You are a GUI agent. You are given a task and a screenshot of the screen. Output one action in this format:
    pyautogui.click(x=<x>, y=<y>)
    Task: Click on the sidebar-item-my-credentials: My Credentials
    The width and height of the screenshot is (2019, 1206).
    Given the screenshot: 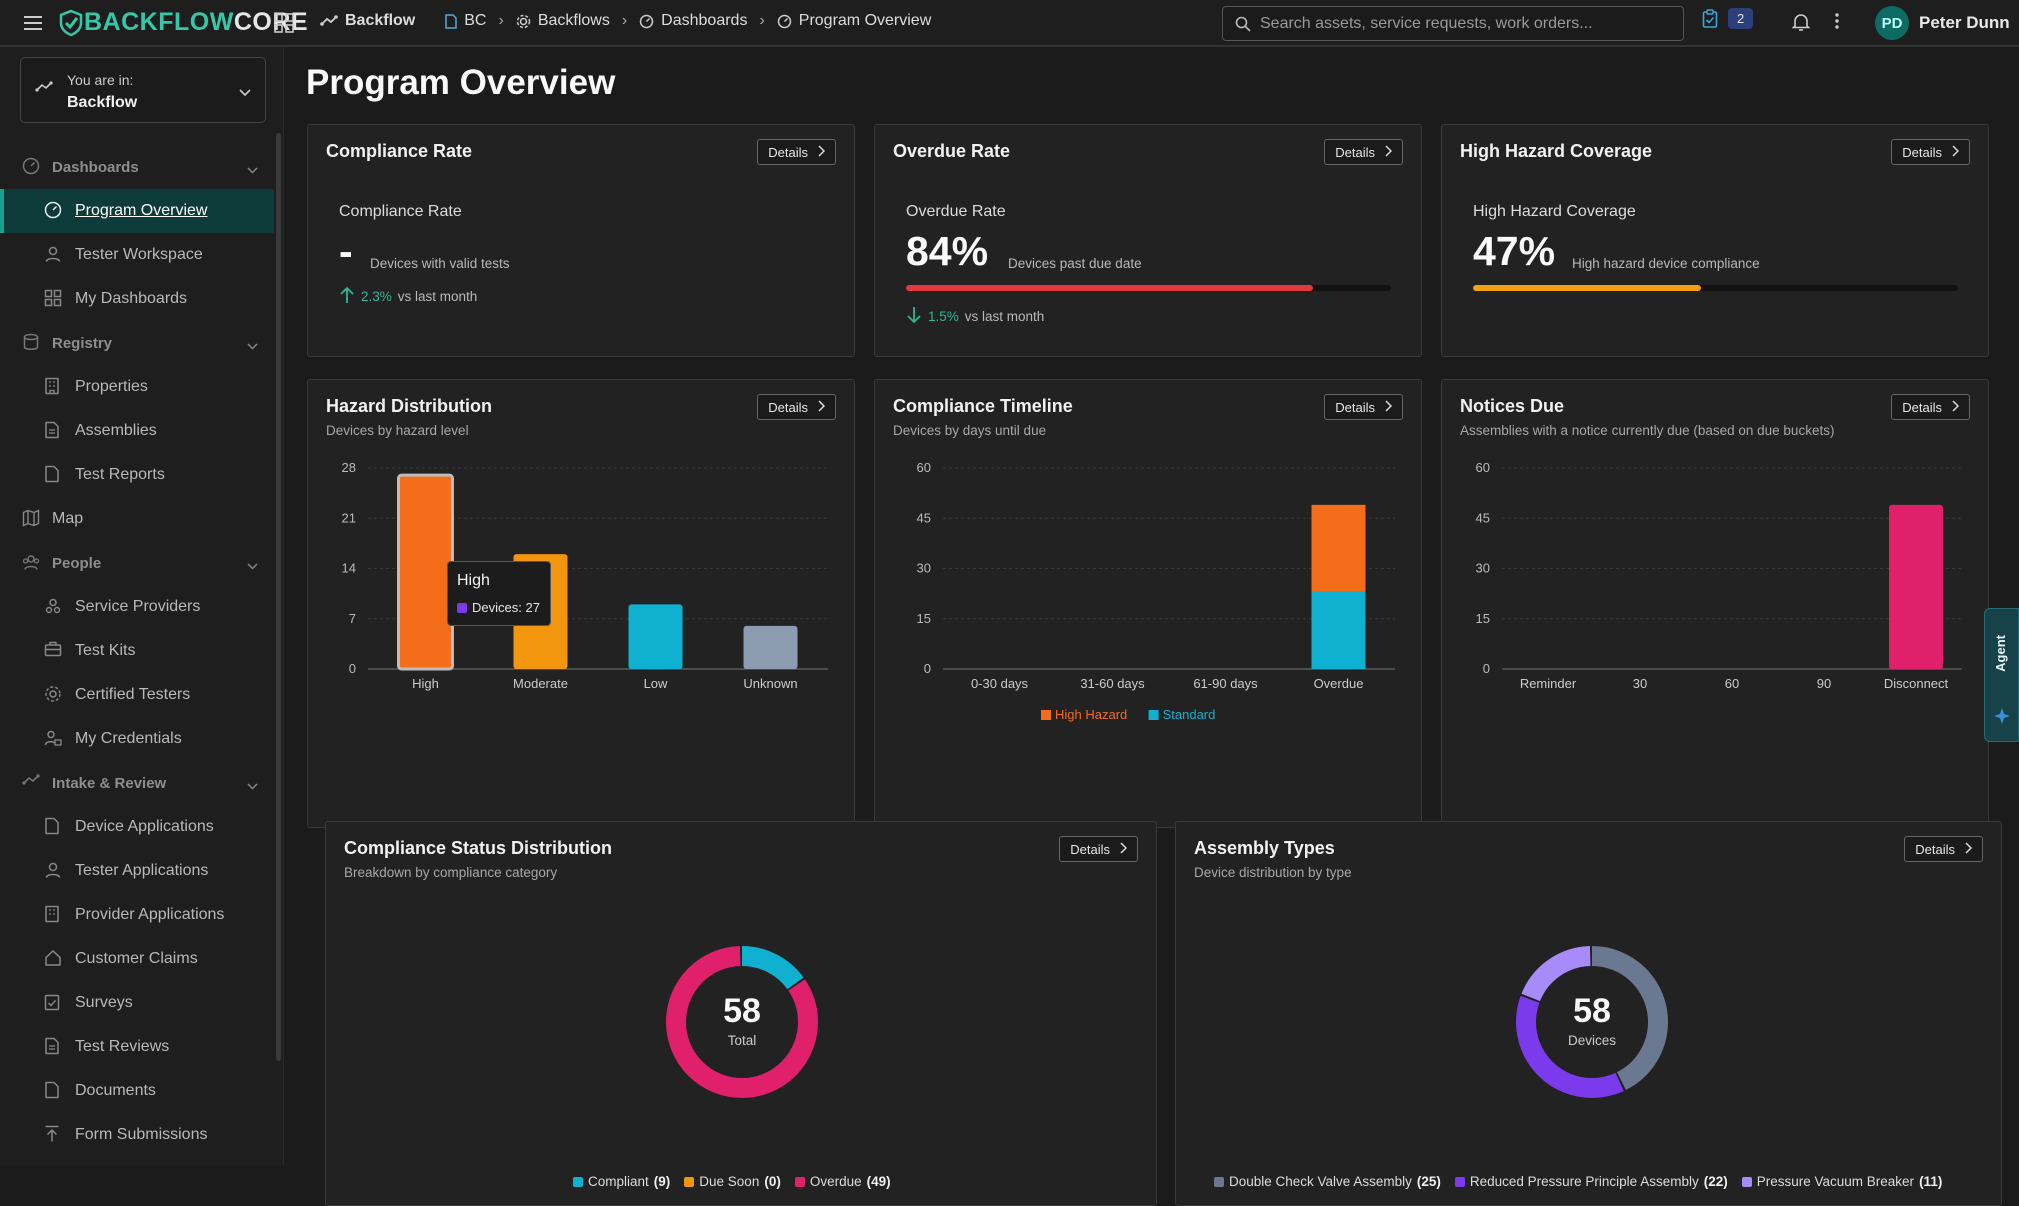 What is the action you would take?
    pyautogui.click(x=137, y=739)
    